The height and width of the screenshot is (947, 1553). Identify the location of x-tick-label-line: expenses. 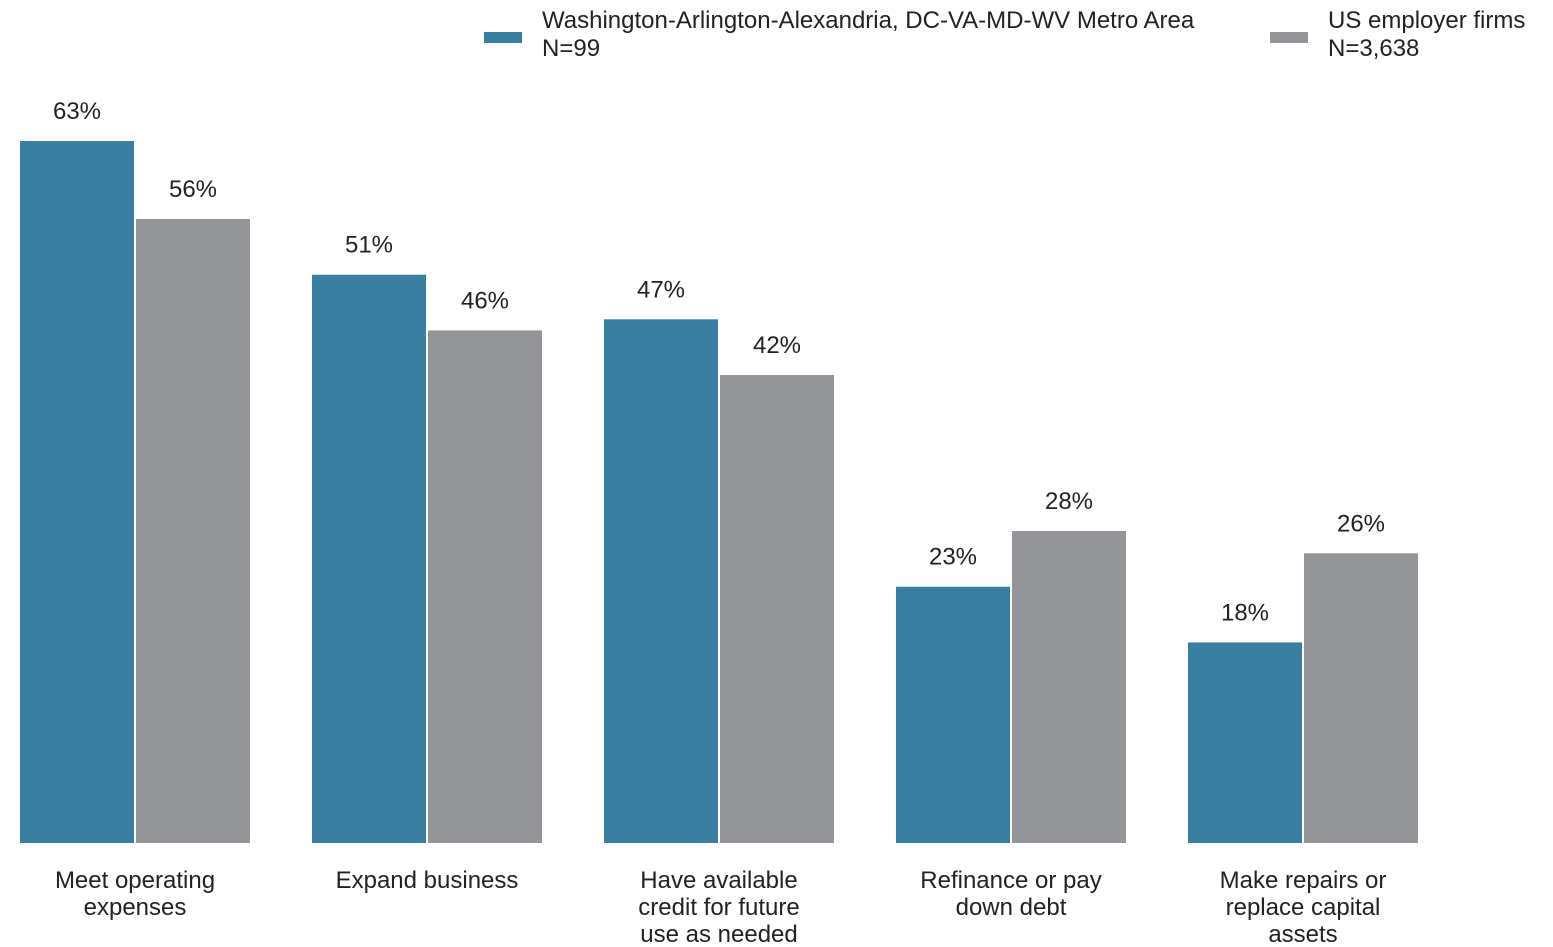
(135, 907).